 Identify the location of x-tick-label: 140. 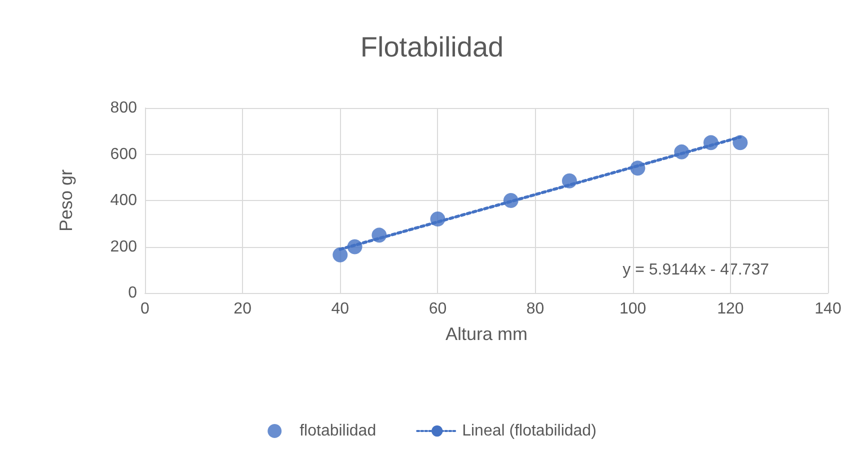
(828, 309).